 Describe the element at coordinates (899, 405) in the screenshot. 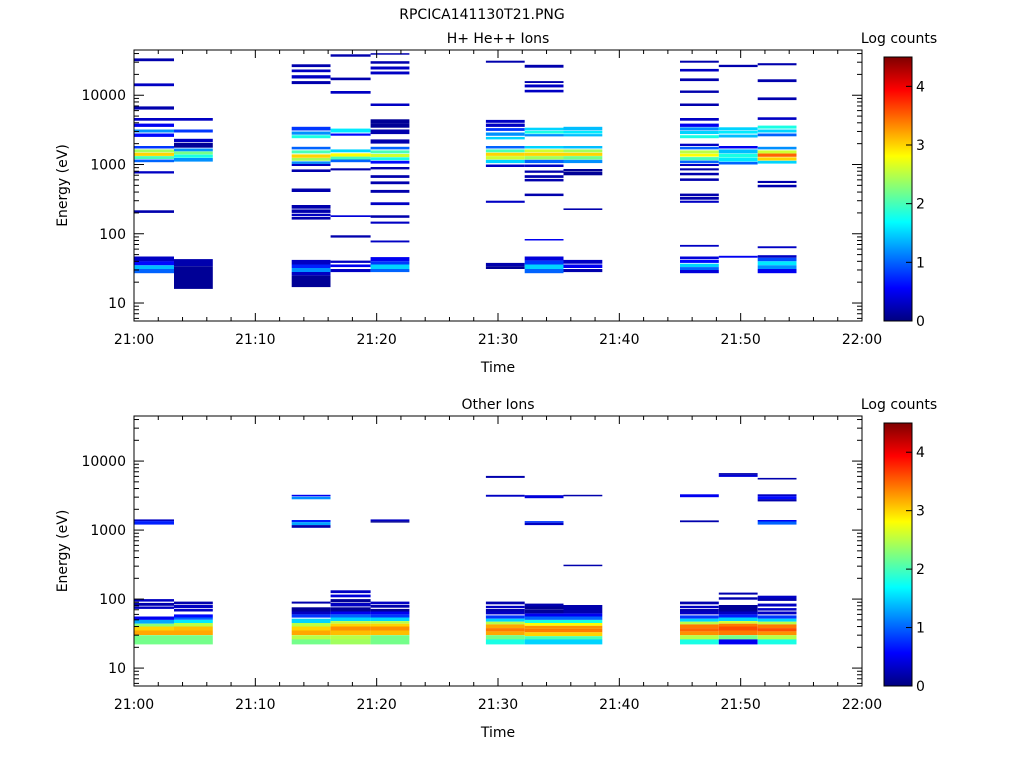

I see `colorbar-label: Log counts` at that location.